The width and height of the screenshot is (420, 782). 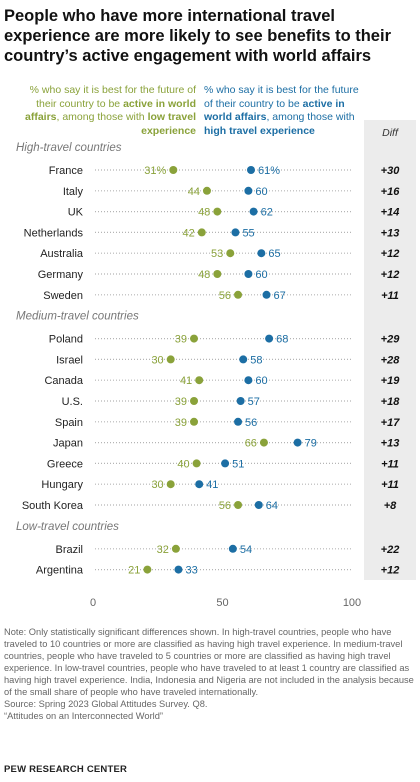 I want to click on high-travel-label: 61%, so click(x=269, y=171).